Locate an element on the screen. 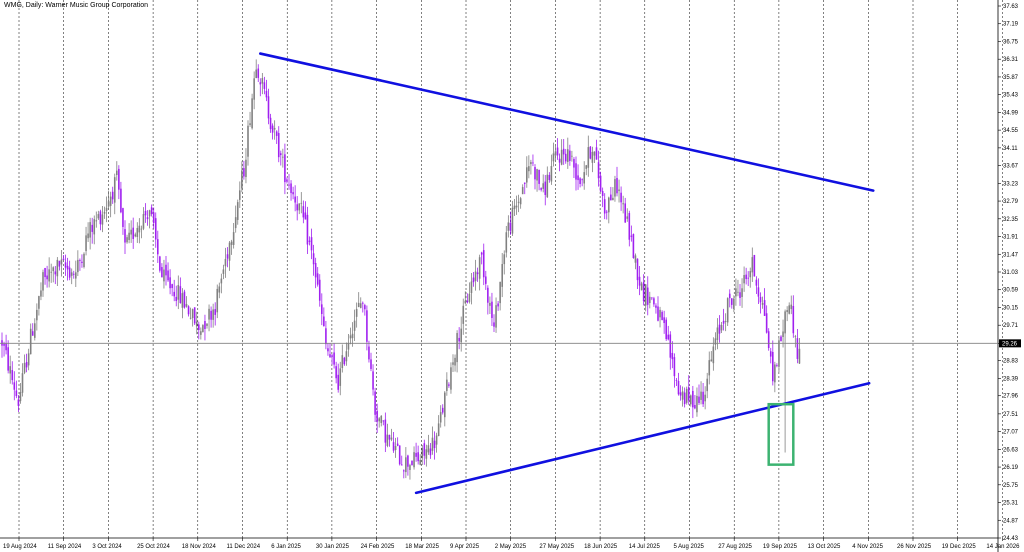  y-tick-label: 25.31 is located at coordinates (1011, 504).